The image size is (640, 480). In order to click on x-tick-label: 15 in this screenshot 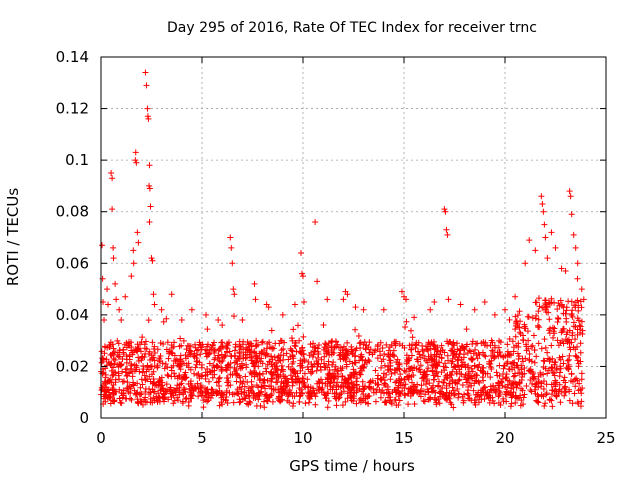, I will do `click(403, 438)`.